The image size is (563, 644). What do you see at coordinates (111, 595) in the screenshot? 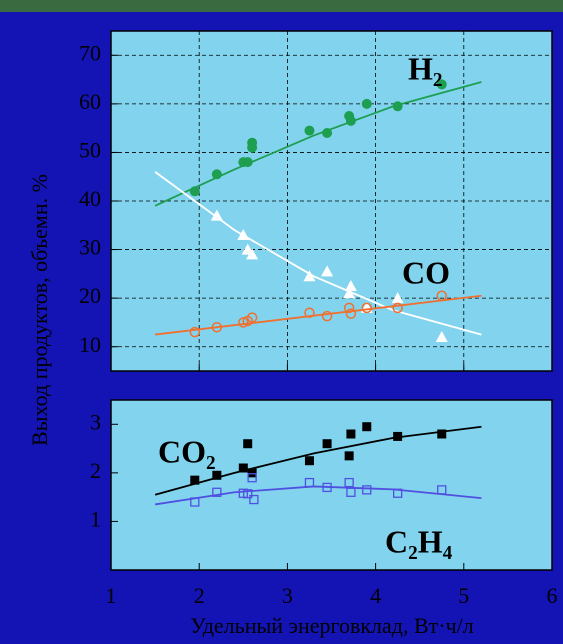
I see `x-tick-label: 1` at bounding box center [111, 595].